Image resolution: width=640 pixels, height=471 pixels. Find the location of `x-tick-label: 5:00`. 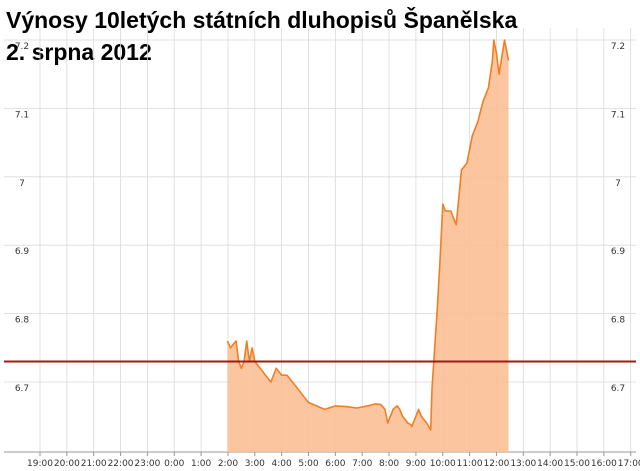

x-tick-label: 5:00 is located at coordinates (308, 464).